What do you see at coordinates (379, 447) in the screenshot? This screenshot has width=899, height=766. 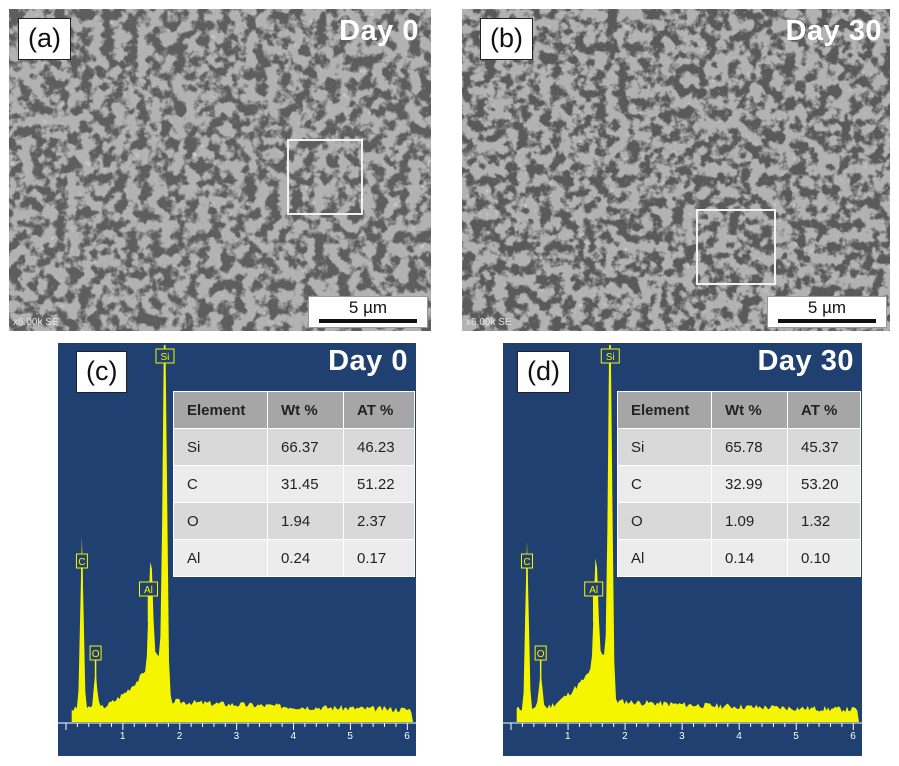 I see `cell-at: 46.23` at bounding box center [379, 447].